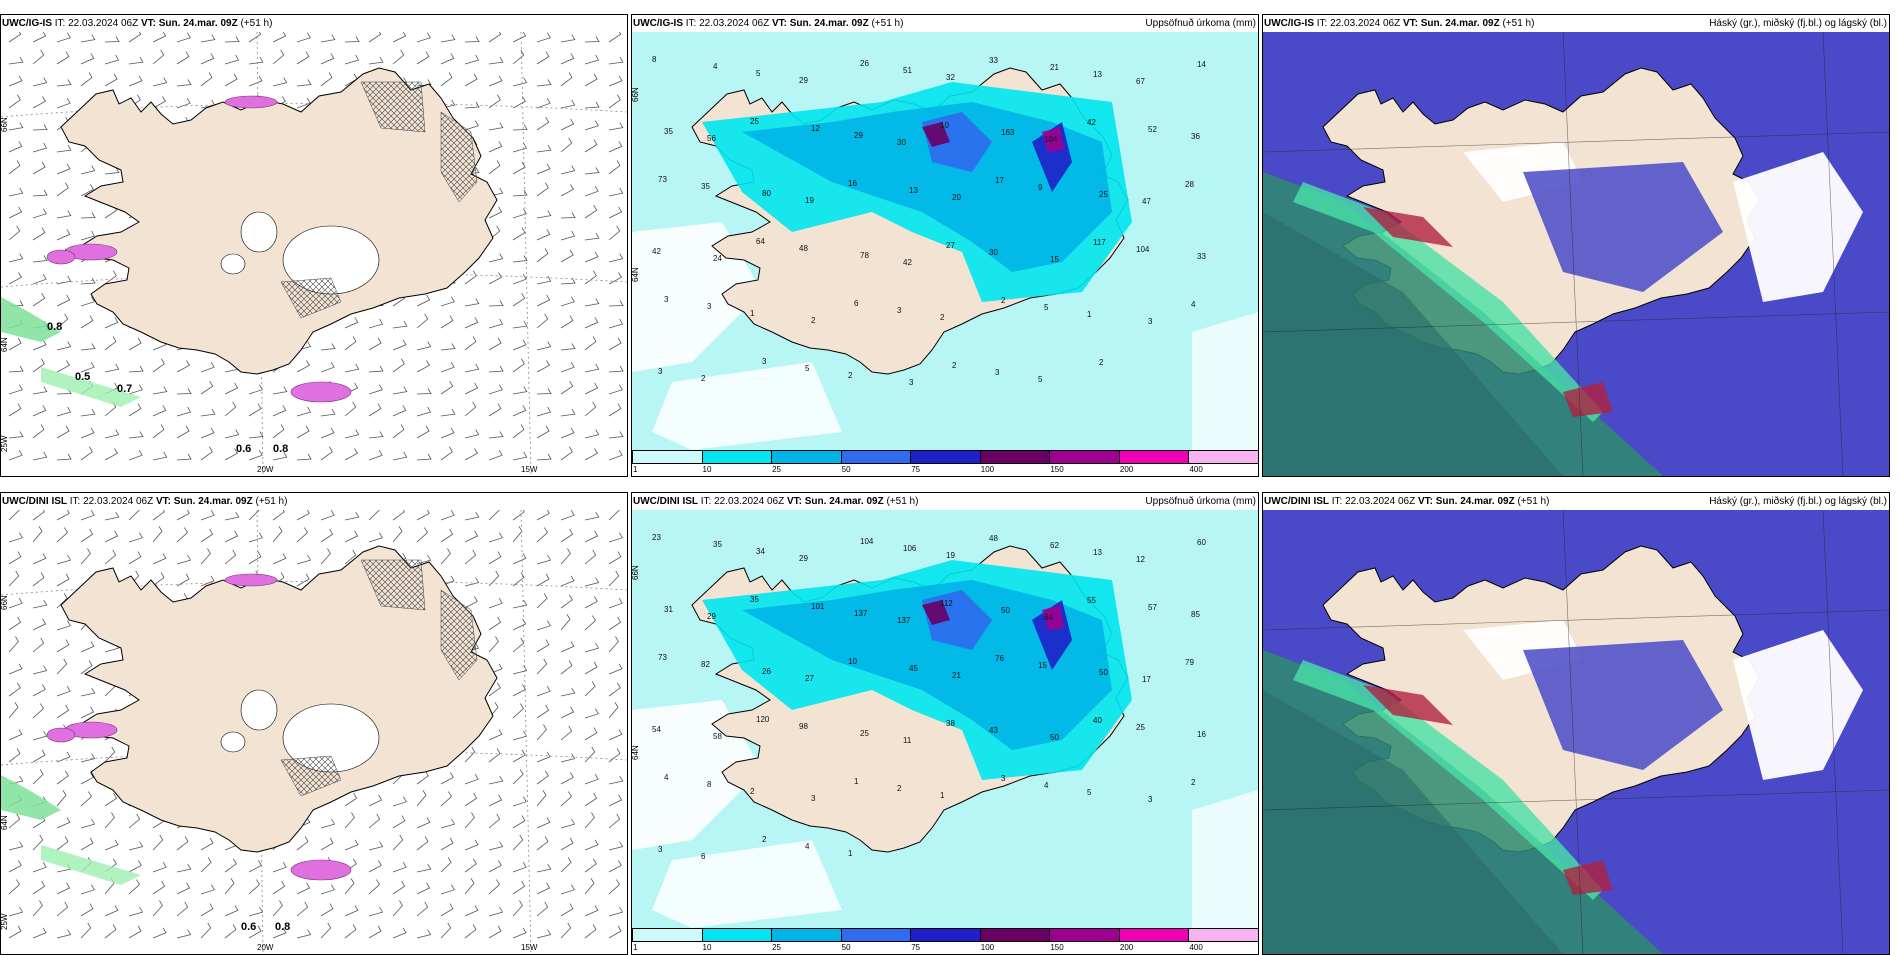  What do you see at coordinates (815, 128) in the screenshot?
I see `precip-value: 12` at bounding box center [815, 128].